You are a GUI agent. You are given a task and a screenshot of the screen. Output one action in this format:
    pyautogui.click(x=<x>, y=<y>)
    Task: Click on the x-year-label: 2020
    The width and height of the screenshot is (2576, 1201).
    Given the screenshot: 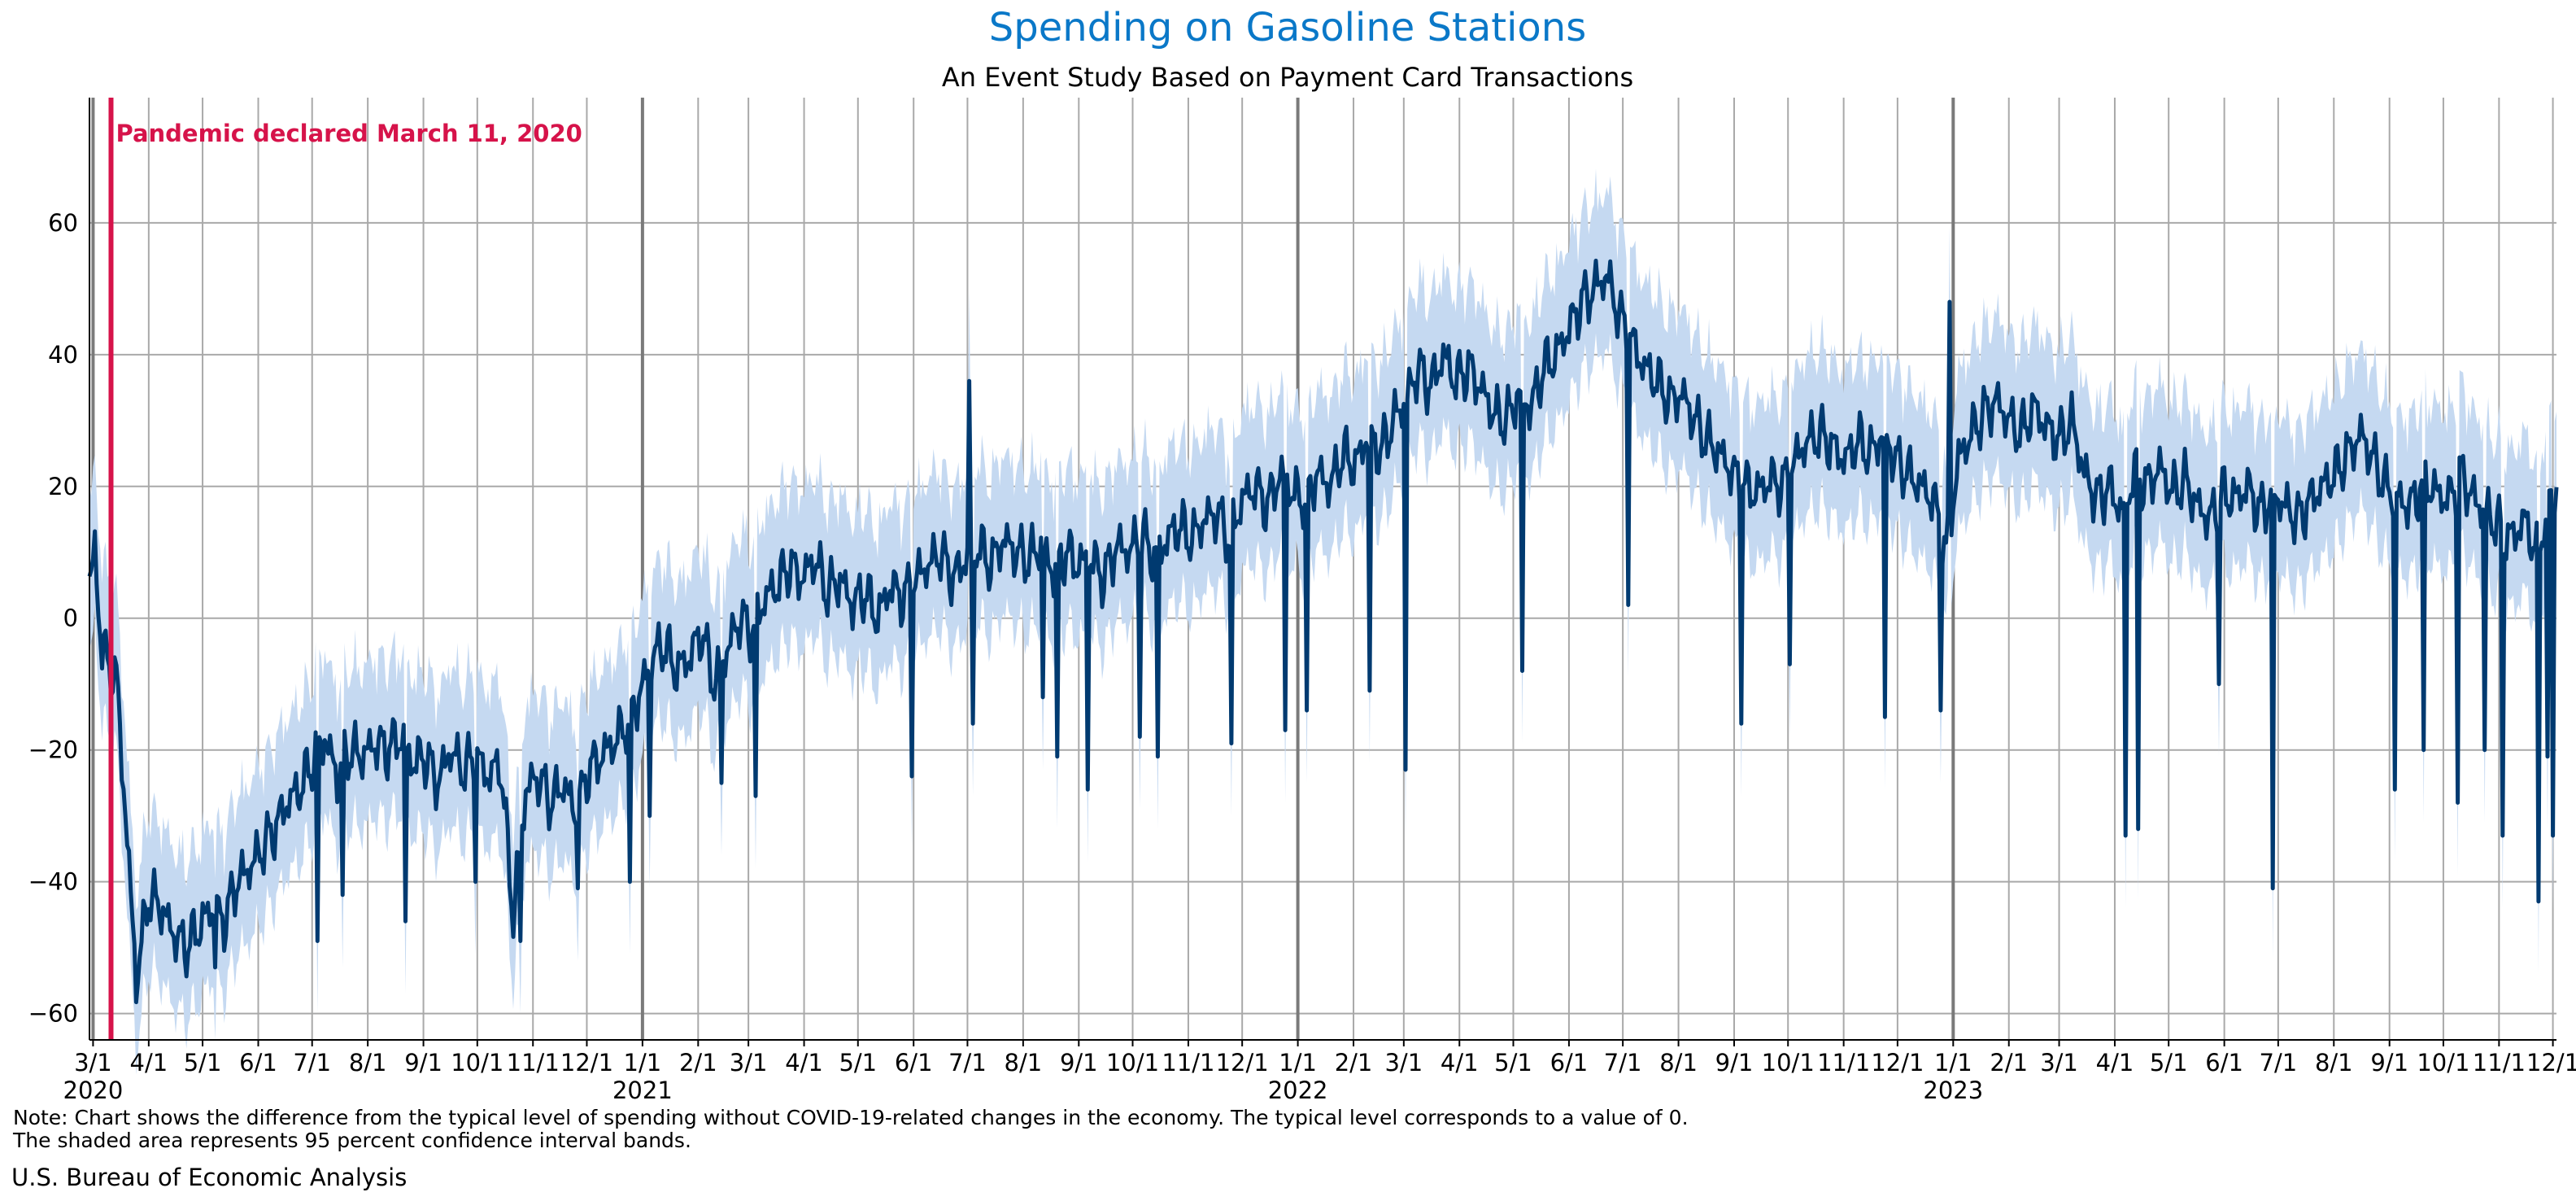 What is the action you would take?
    pyautogui.click(x=93, y=1090)
    